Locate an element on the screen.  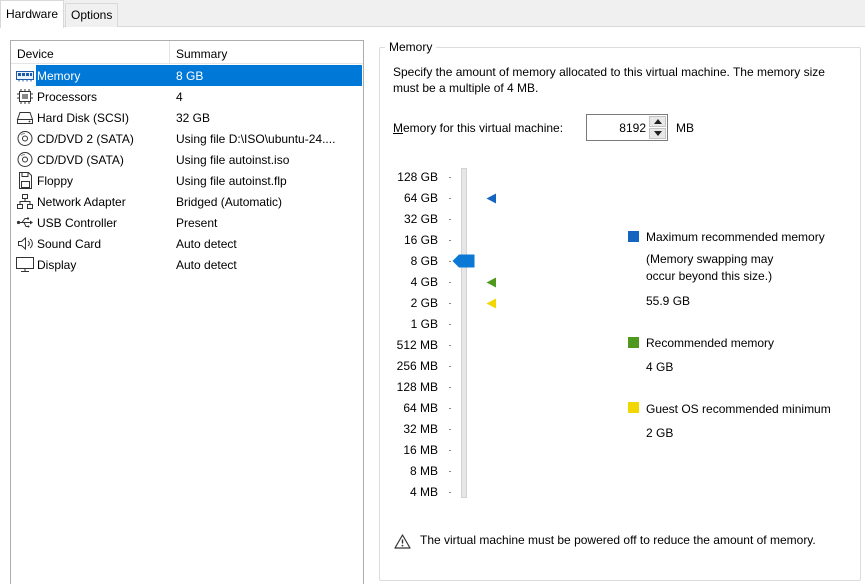
scale-tick-label: 32 GB is located at coordinates (420, 219).